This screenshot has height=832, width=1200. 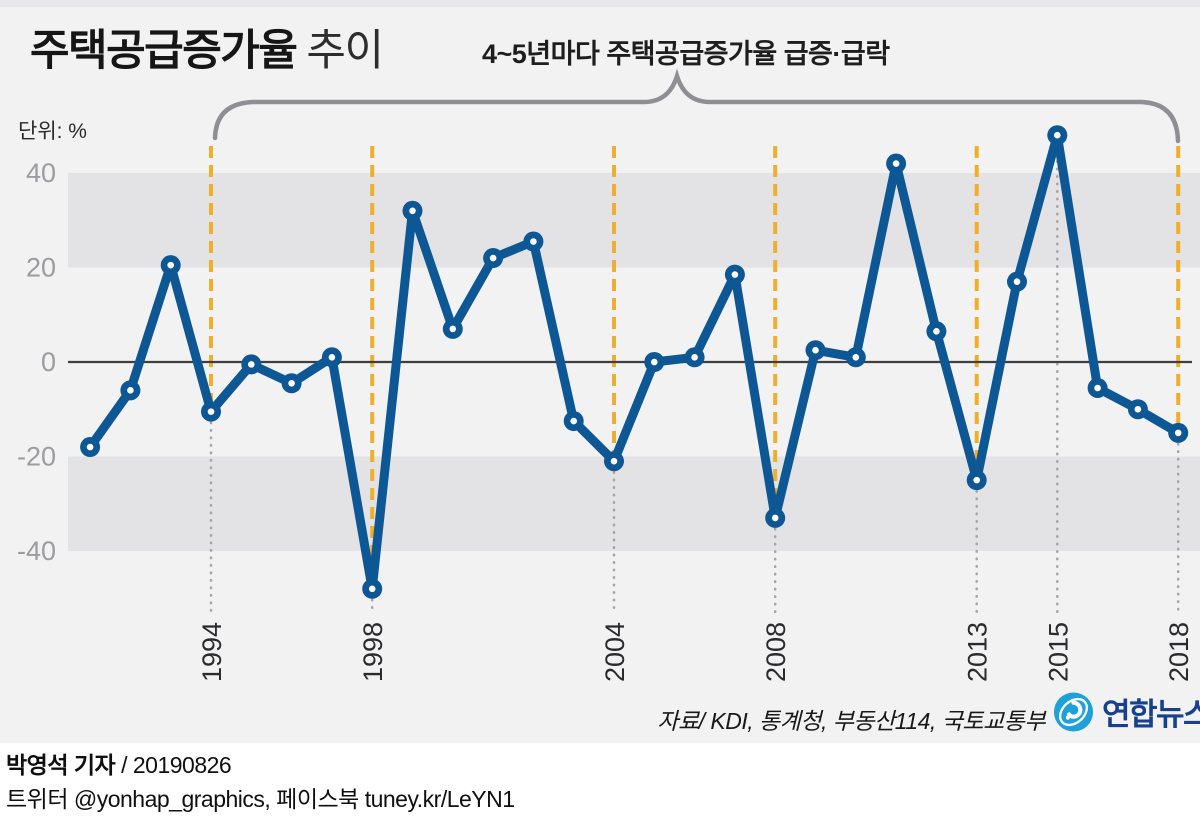 What do you see at coordinates (735, 274) in the screenshot?
I see `data-point-center-2007` at bounding box center [735, 274].